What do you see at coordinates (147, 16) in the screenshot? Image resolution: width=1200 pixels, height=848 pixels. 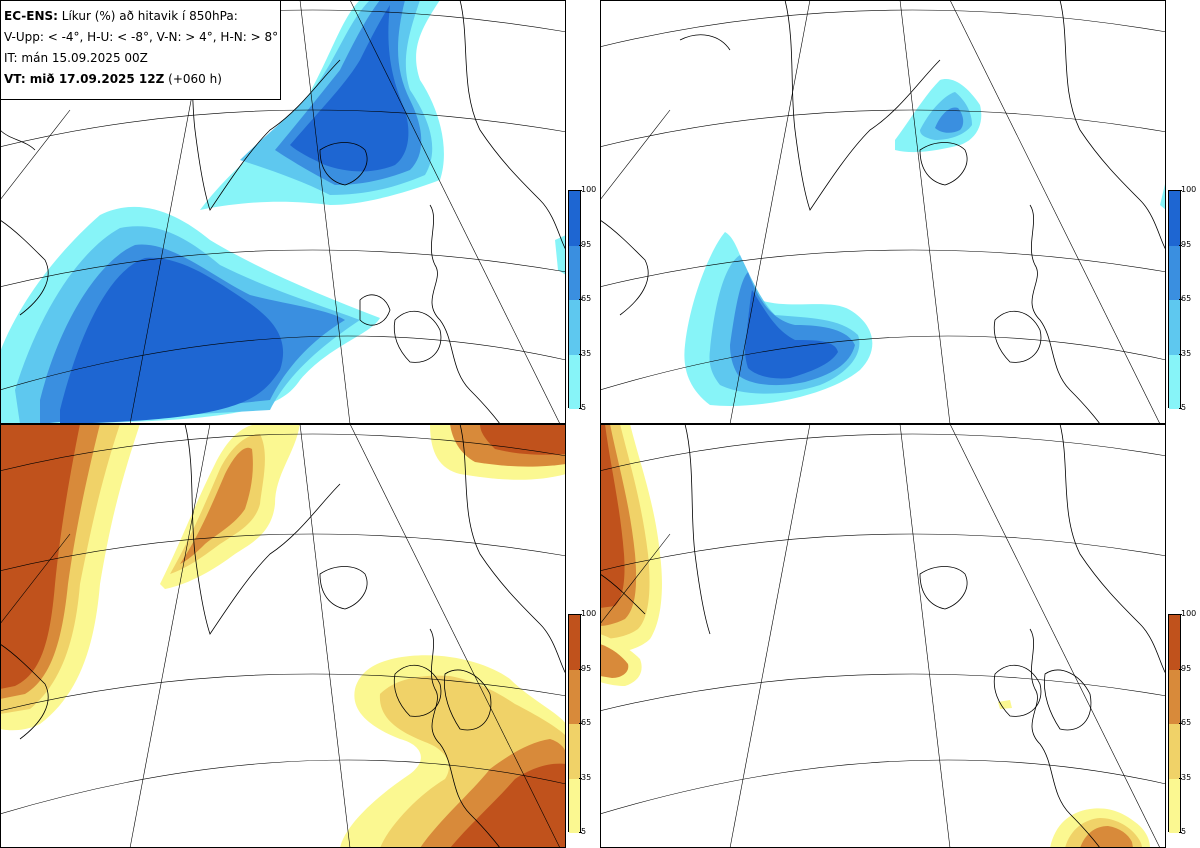 I see `title-text: Líkur (%) að hitavik í 850hPa:` at bounding box center [147, 16].